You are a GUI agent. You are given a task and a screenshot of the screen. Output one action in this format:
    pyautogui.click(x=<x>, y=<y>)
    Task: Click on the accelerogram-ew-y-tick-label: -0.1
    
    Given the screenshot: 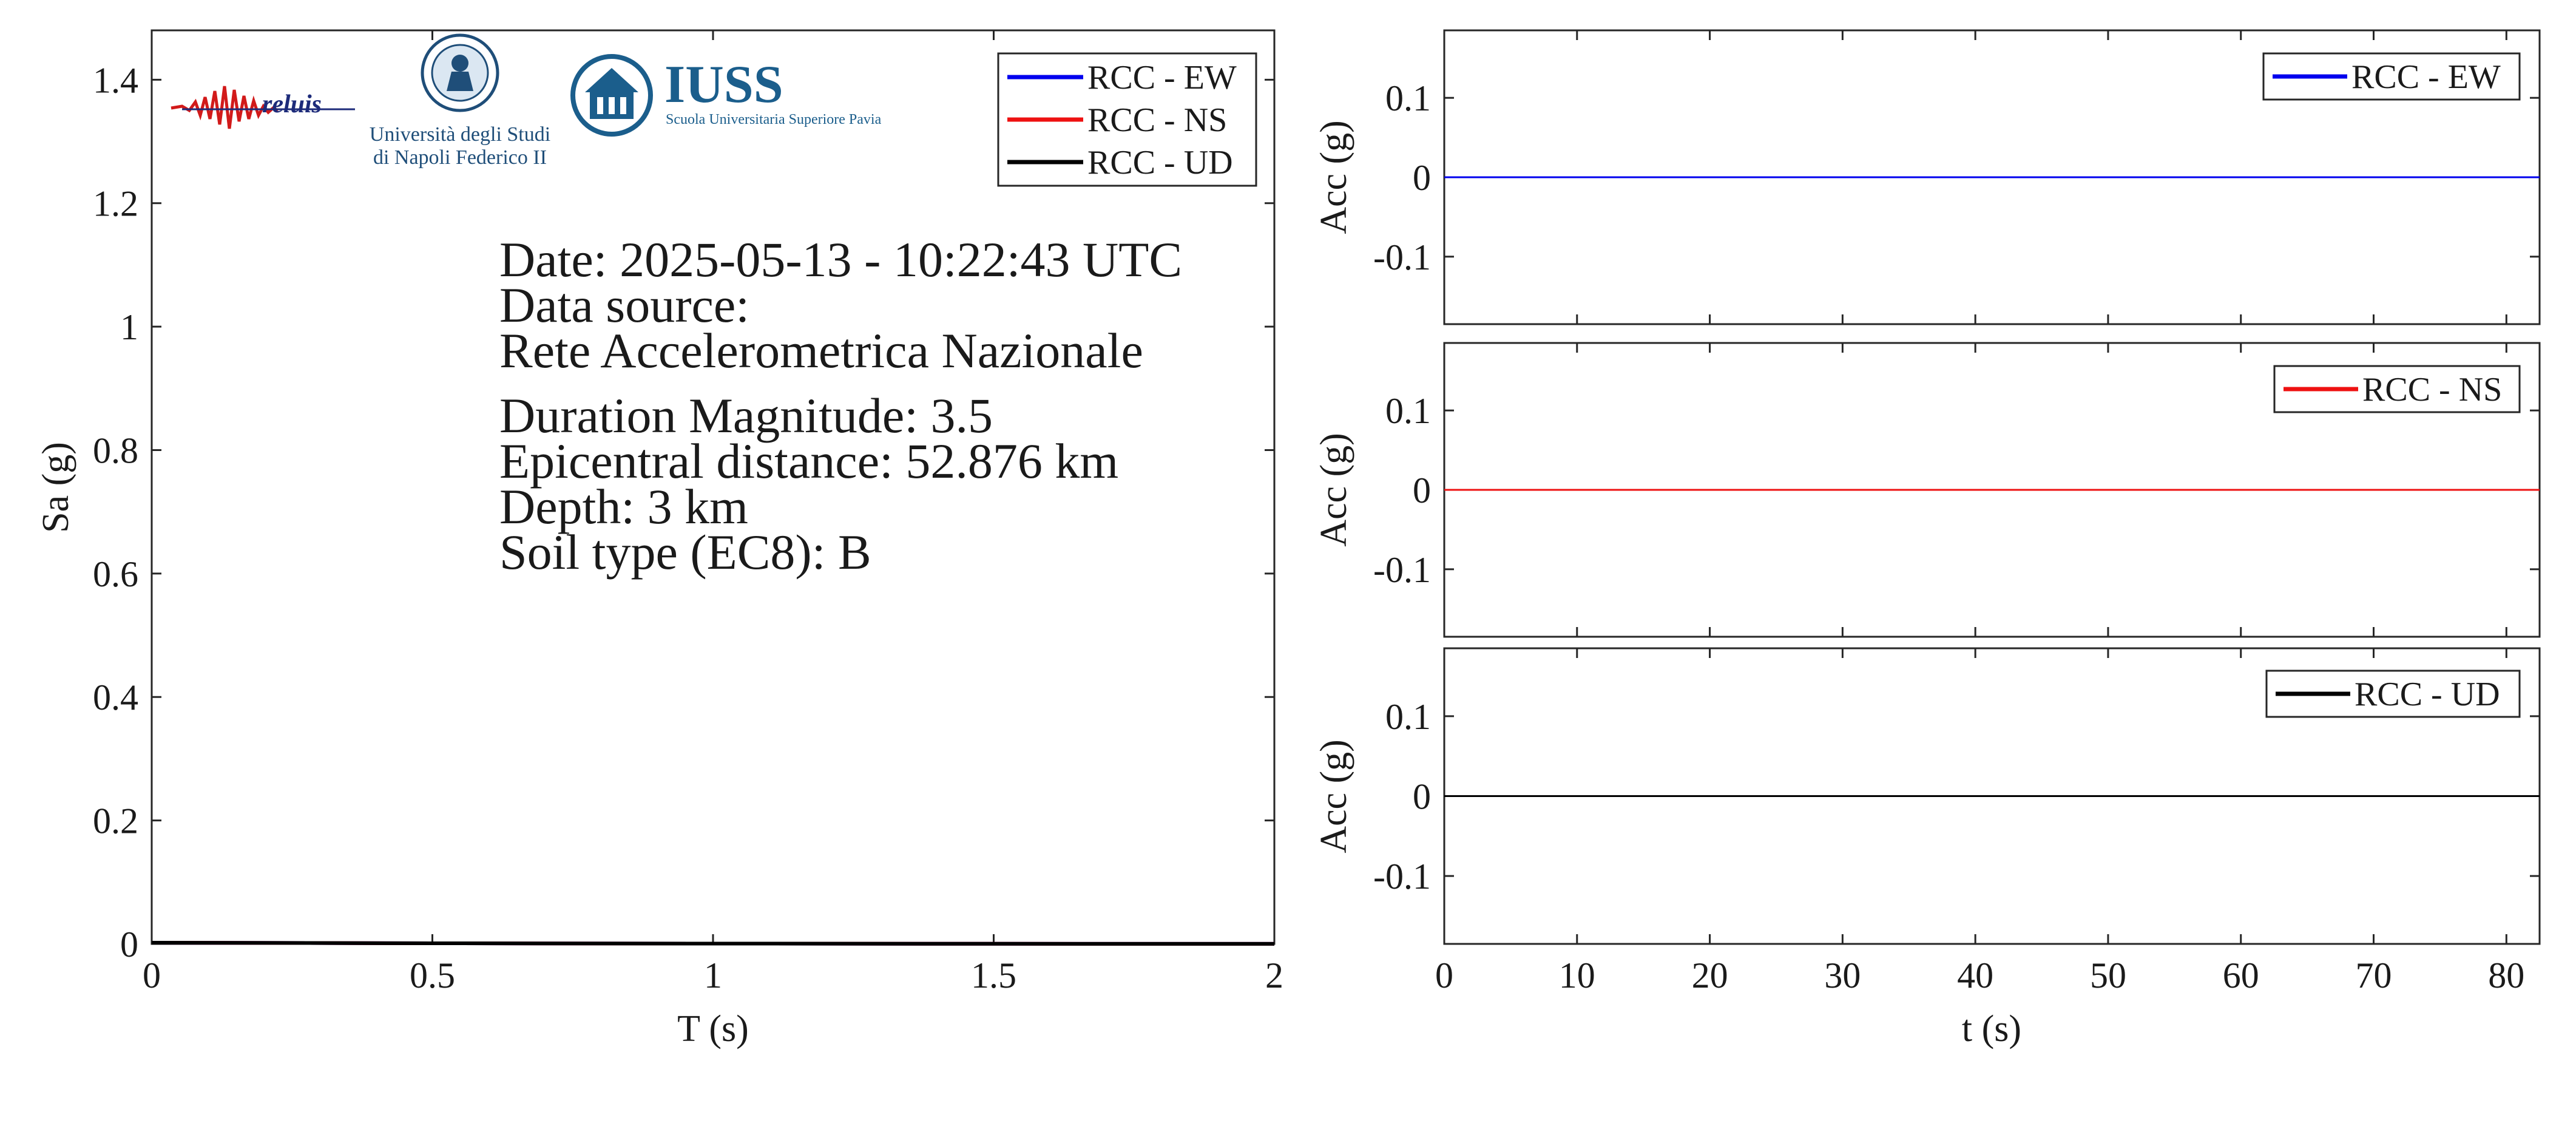 What is the action you would take?
    pyautogui.click(x=1402, y=257)
    